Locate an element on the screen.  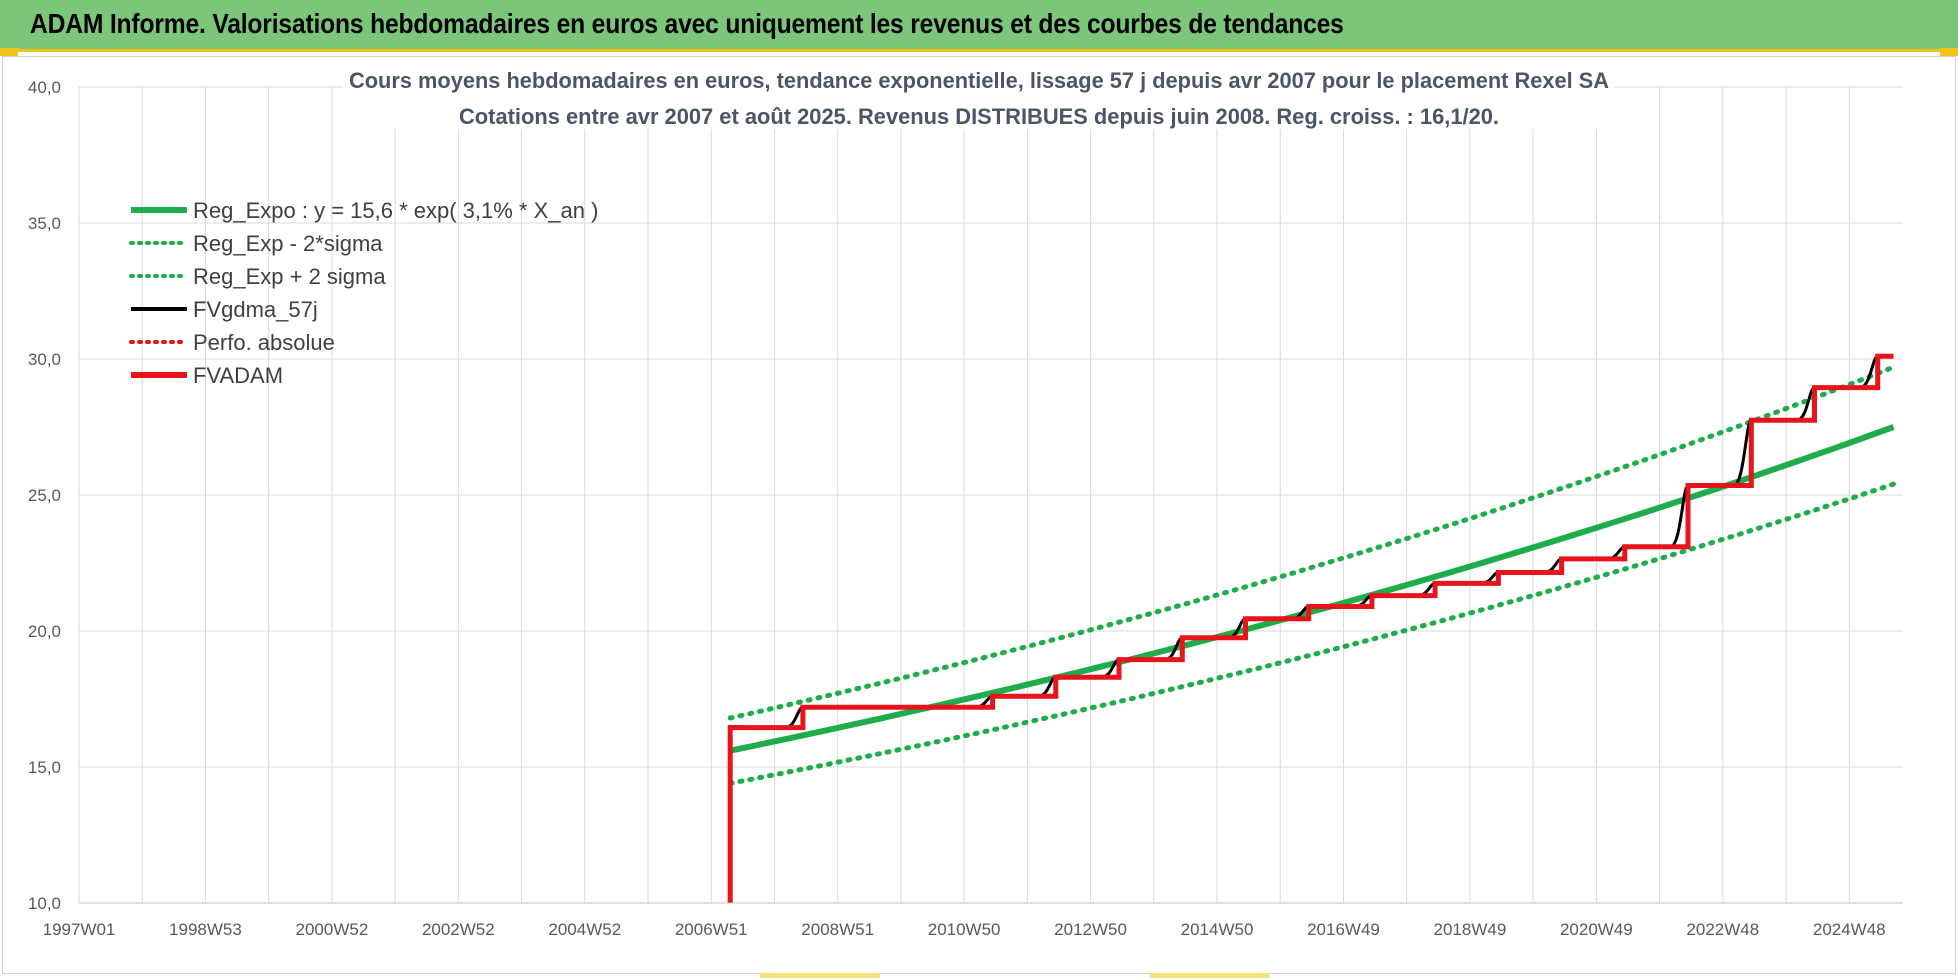
legend-label: FVgdma_57j is located at coordinates (255, 309).